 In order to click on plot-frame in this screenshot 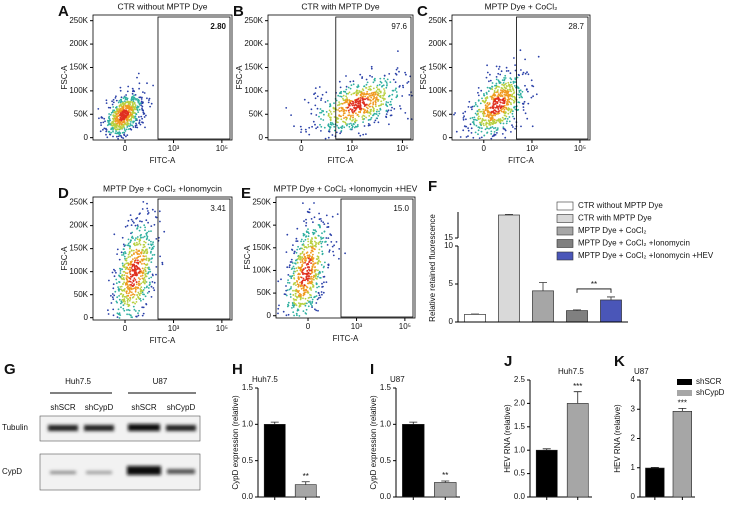, I will do `click(162, 258)`.